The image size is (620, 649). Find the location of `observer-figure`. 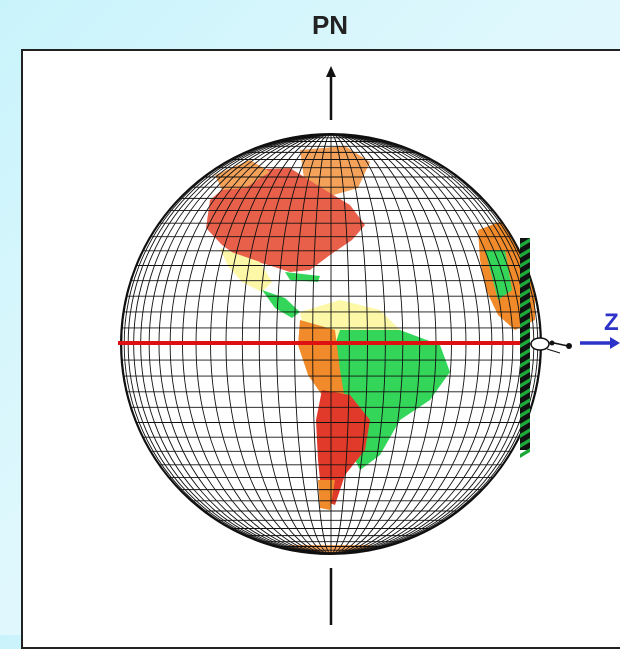

observer-figure is located at coordinates (551, 345).